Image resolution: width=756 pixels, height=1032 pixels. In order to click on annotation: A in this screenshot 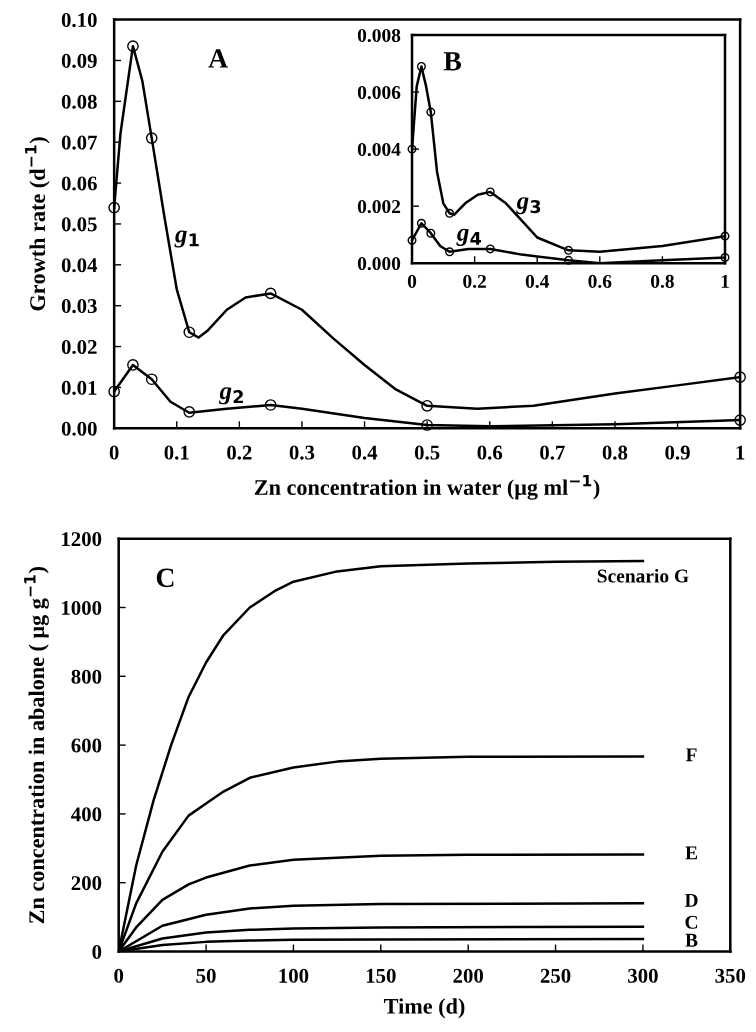, I will do `click(218, 58)`.